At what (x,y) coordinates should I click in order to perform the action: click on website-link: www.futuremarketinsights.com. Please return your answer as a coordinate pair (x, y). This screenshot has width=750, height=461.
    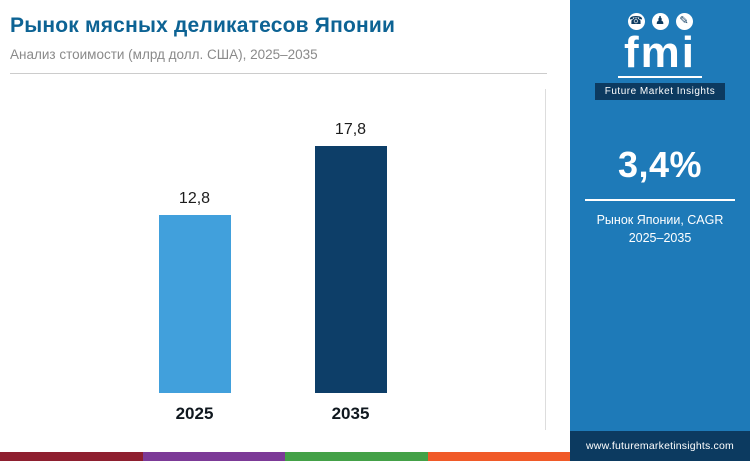
    Looking at the image, I should click on (660, 446).